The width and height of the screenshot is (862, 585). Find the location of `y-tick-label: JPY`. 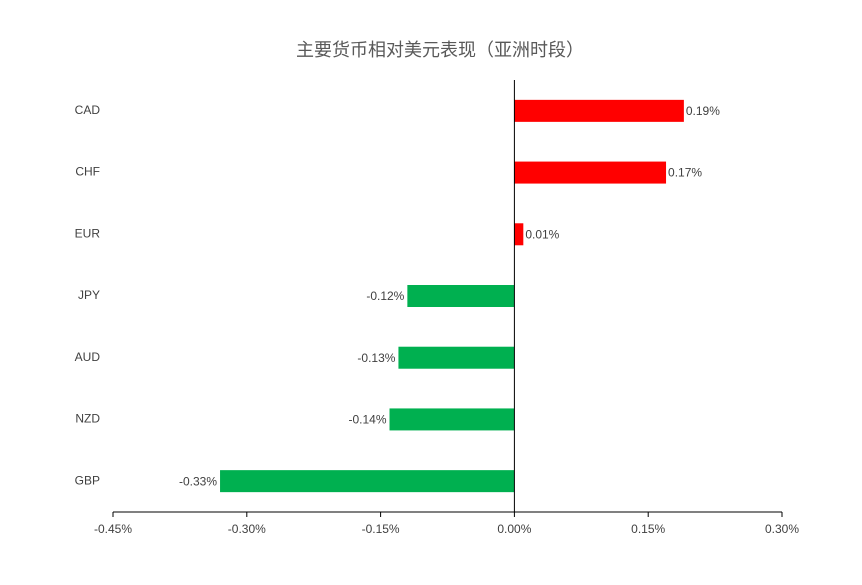

y-tick-label: JPY is located at coordinates (89, 295).